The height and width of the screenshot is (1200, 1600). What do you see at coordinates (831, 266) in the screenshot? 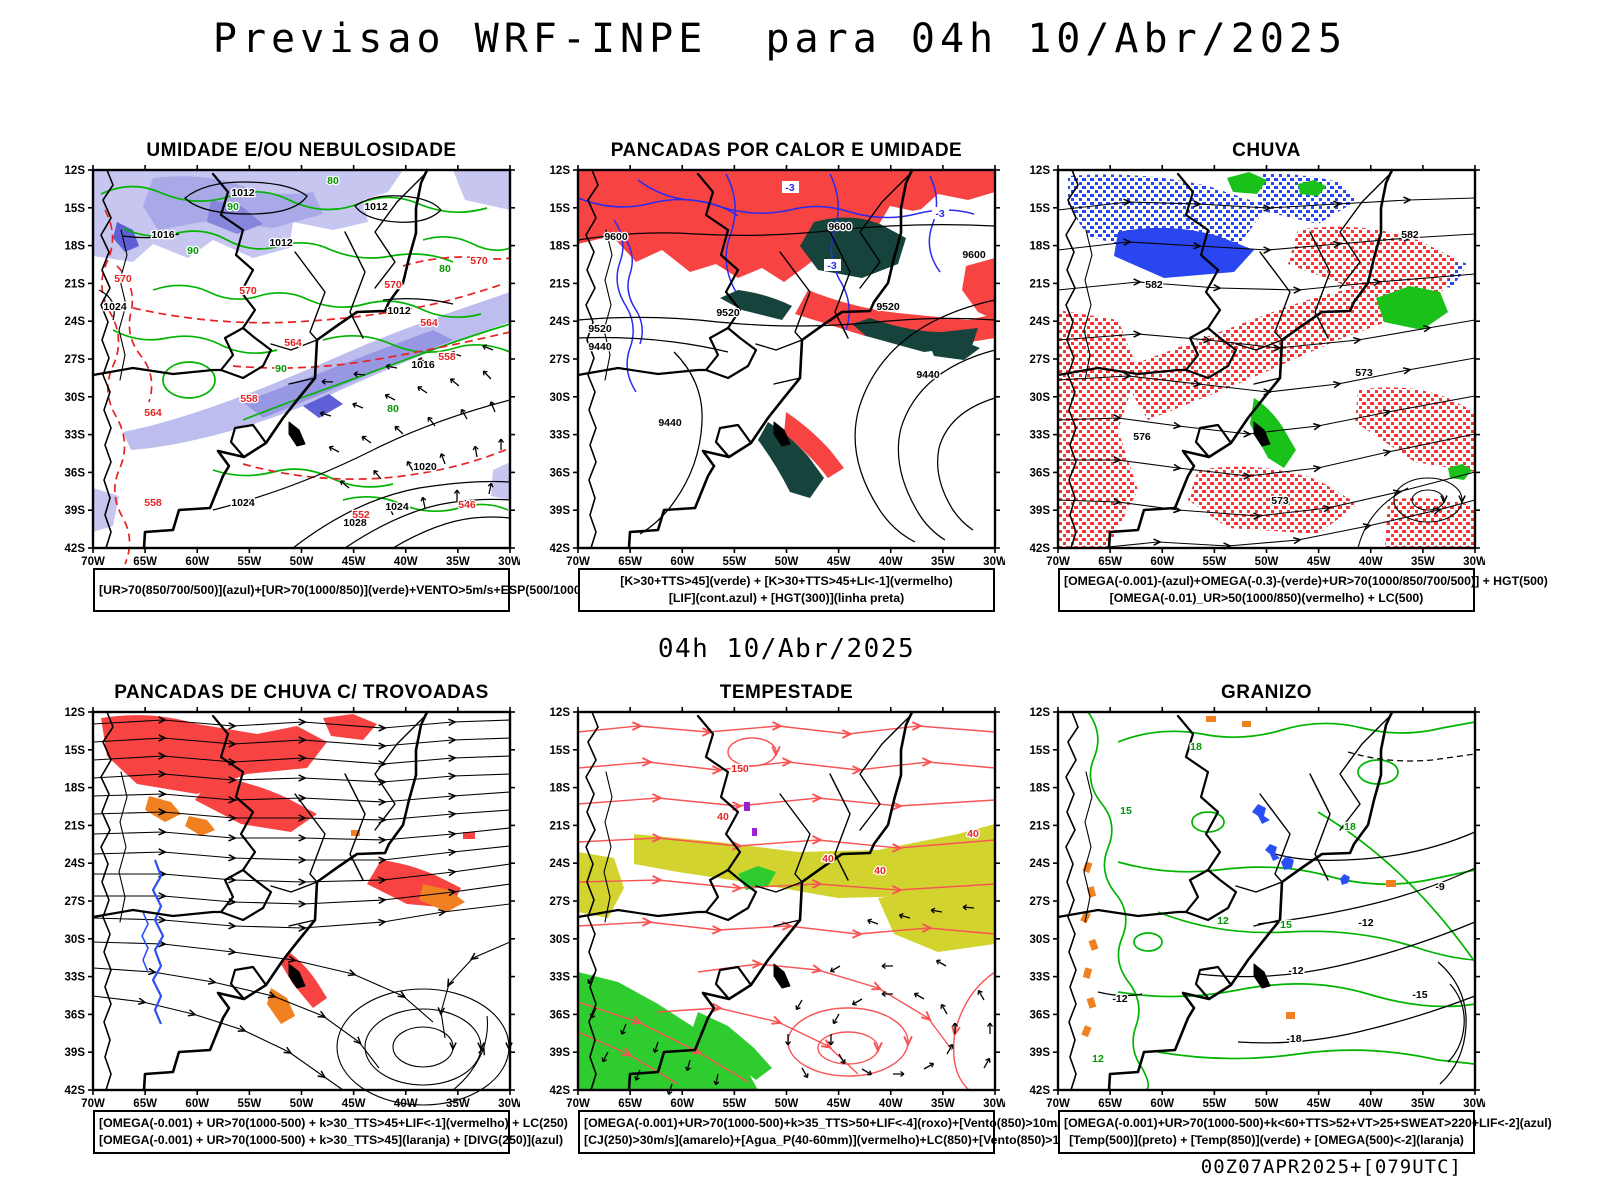
I see `contour-label: -3` at bounding box center [831, 266].